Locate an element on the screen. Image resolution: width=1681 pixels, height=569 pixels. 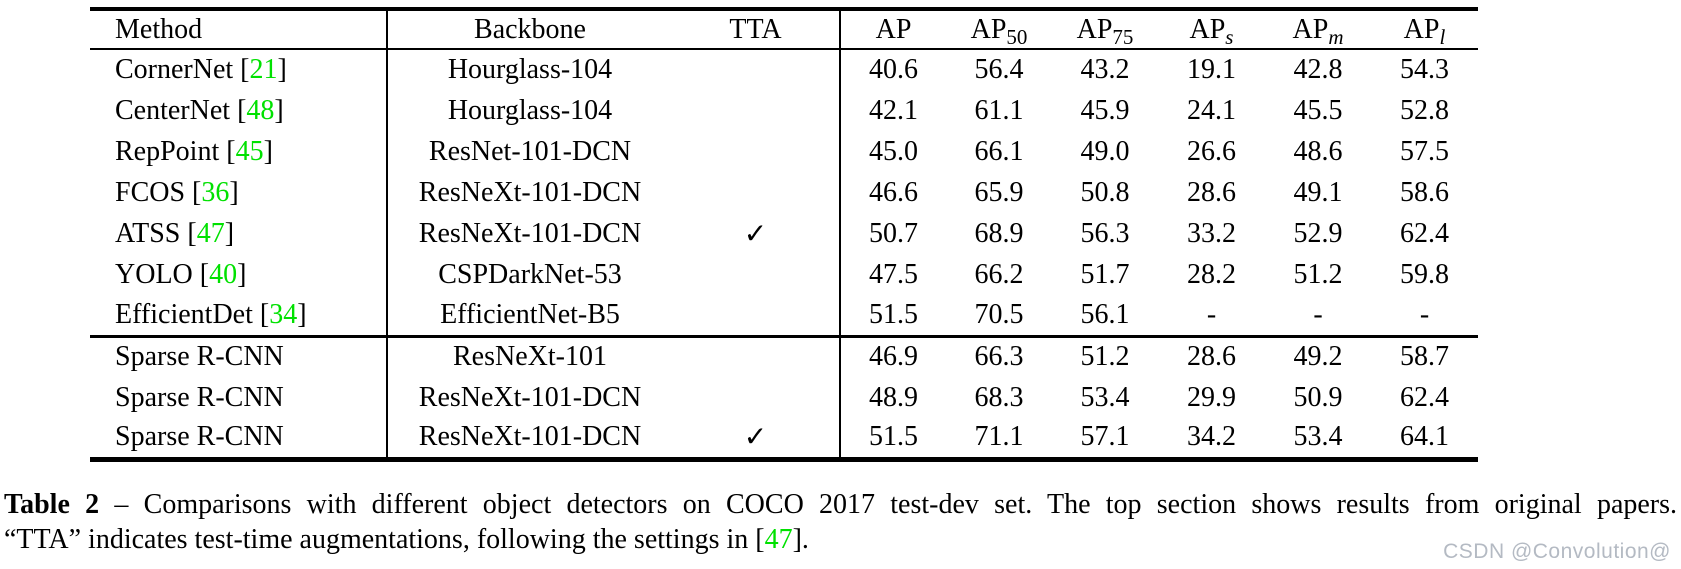
ap50-value-cell: 66.3 is located at coordinates (999, 357).